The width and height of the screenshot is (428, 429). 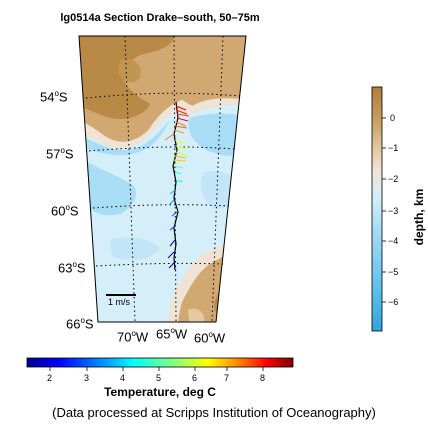 What do you see at coordinates (195, 378) in the screenshot?
I see `temp-tick: 6` at bounding box center [195, 378].